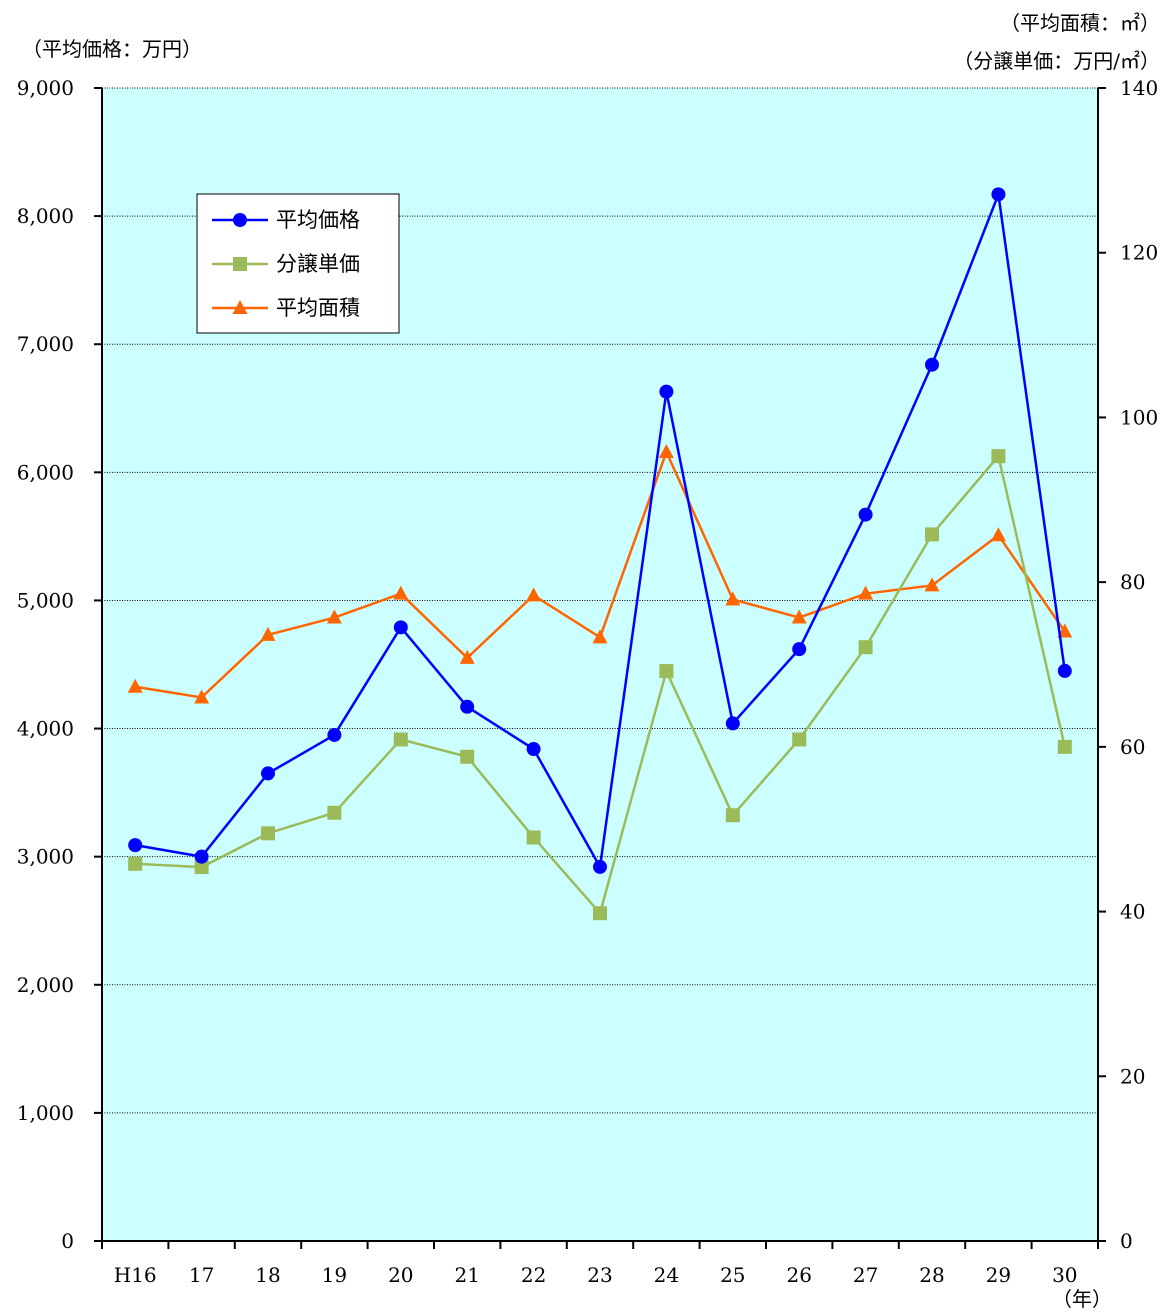 The width and height of the screenshot is (1165, 1315). Describe the element at coordinates (45, 216) in the screenshot. I see `left-tick-label: 8,000` at that location.